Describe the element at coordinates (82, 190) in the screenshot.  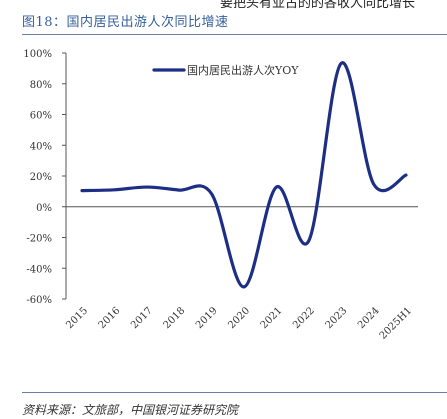
I see `data-point-2015` at that location.